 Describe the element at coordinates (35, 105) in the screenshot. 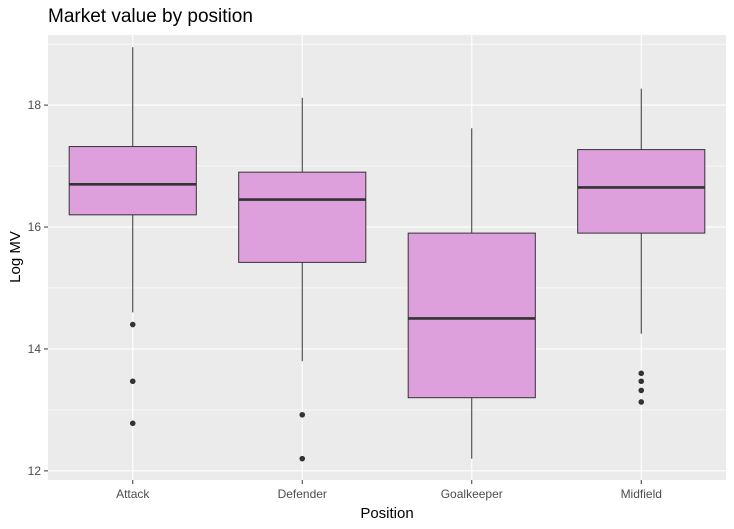

I see `y-tick-label: 18` at that location.